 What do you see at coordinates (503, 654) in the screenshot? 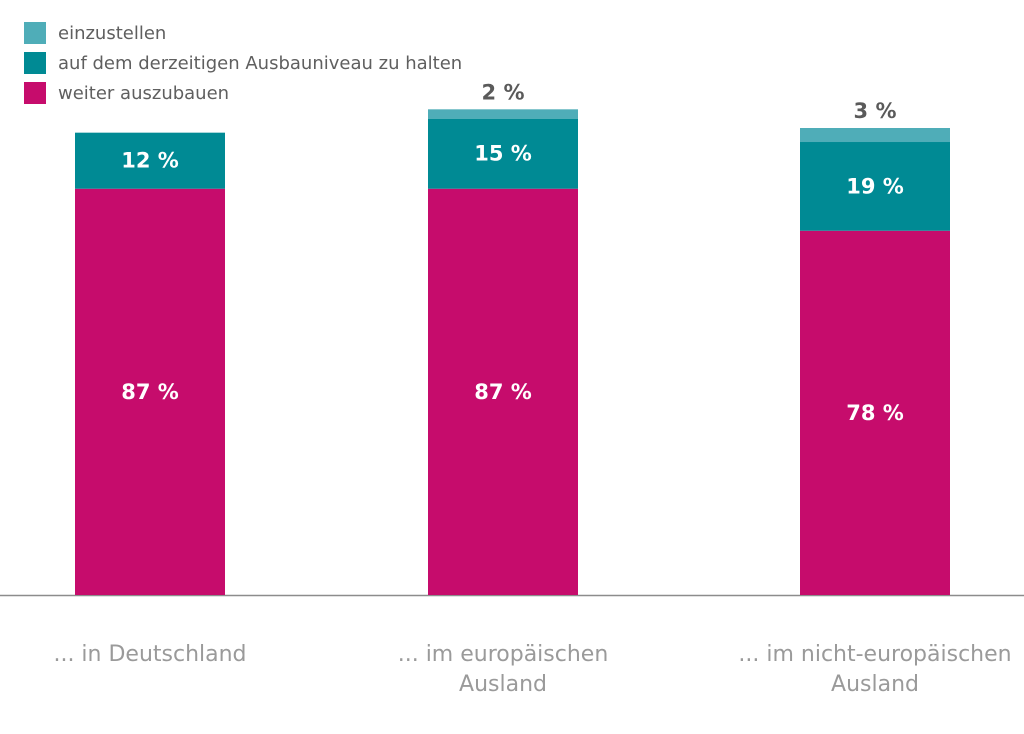
I see `category-label: ... im europäischen` at bounding box center [503, 654].